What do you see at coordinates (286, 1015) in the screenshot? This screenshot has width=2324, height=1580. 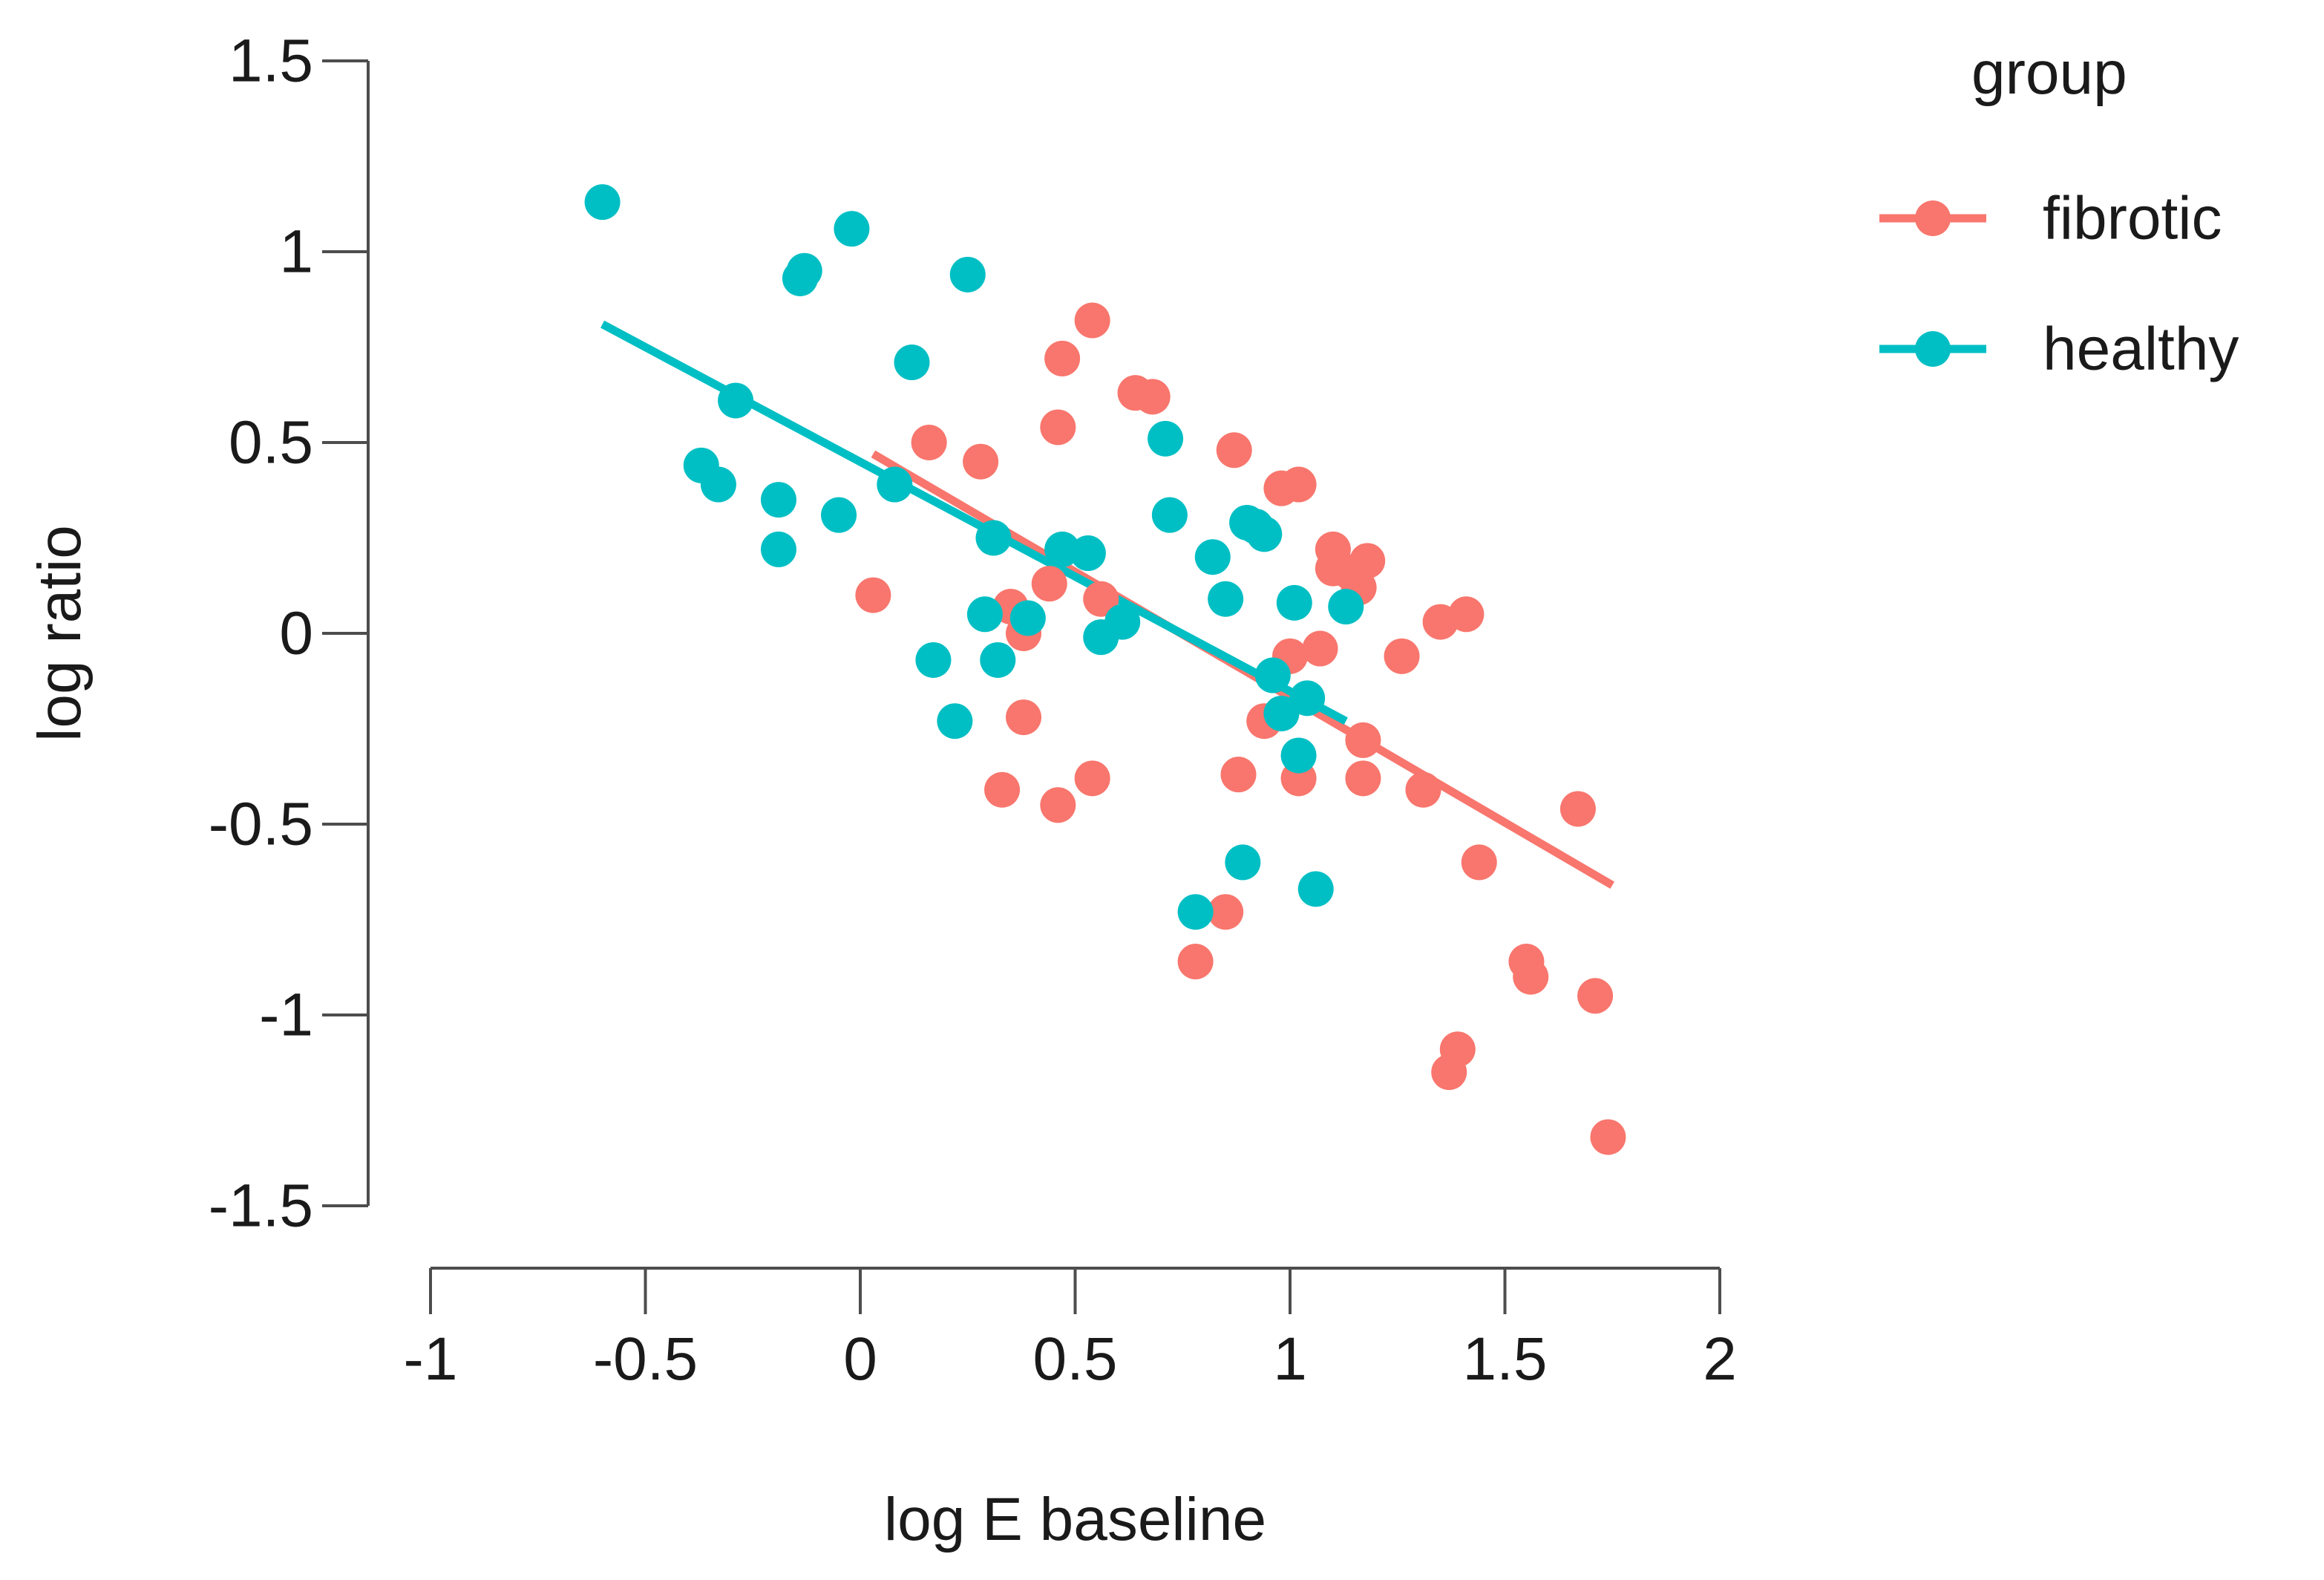 I see `y-tick-label: -1` at bounding box center [286, 1015].